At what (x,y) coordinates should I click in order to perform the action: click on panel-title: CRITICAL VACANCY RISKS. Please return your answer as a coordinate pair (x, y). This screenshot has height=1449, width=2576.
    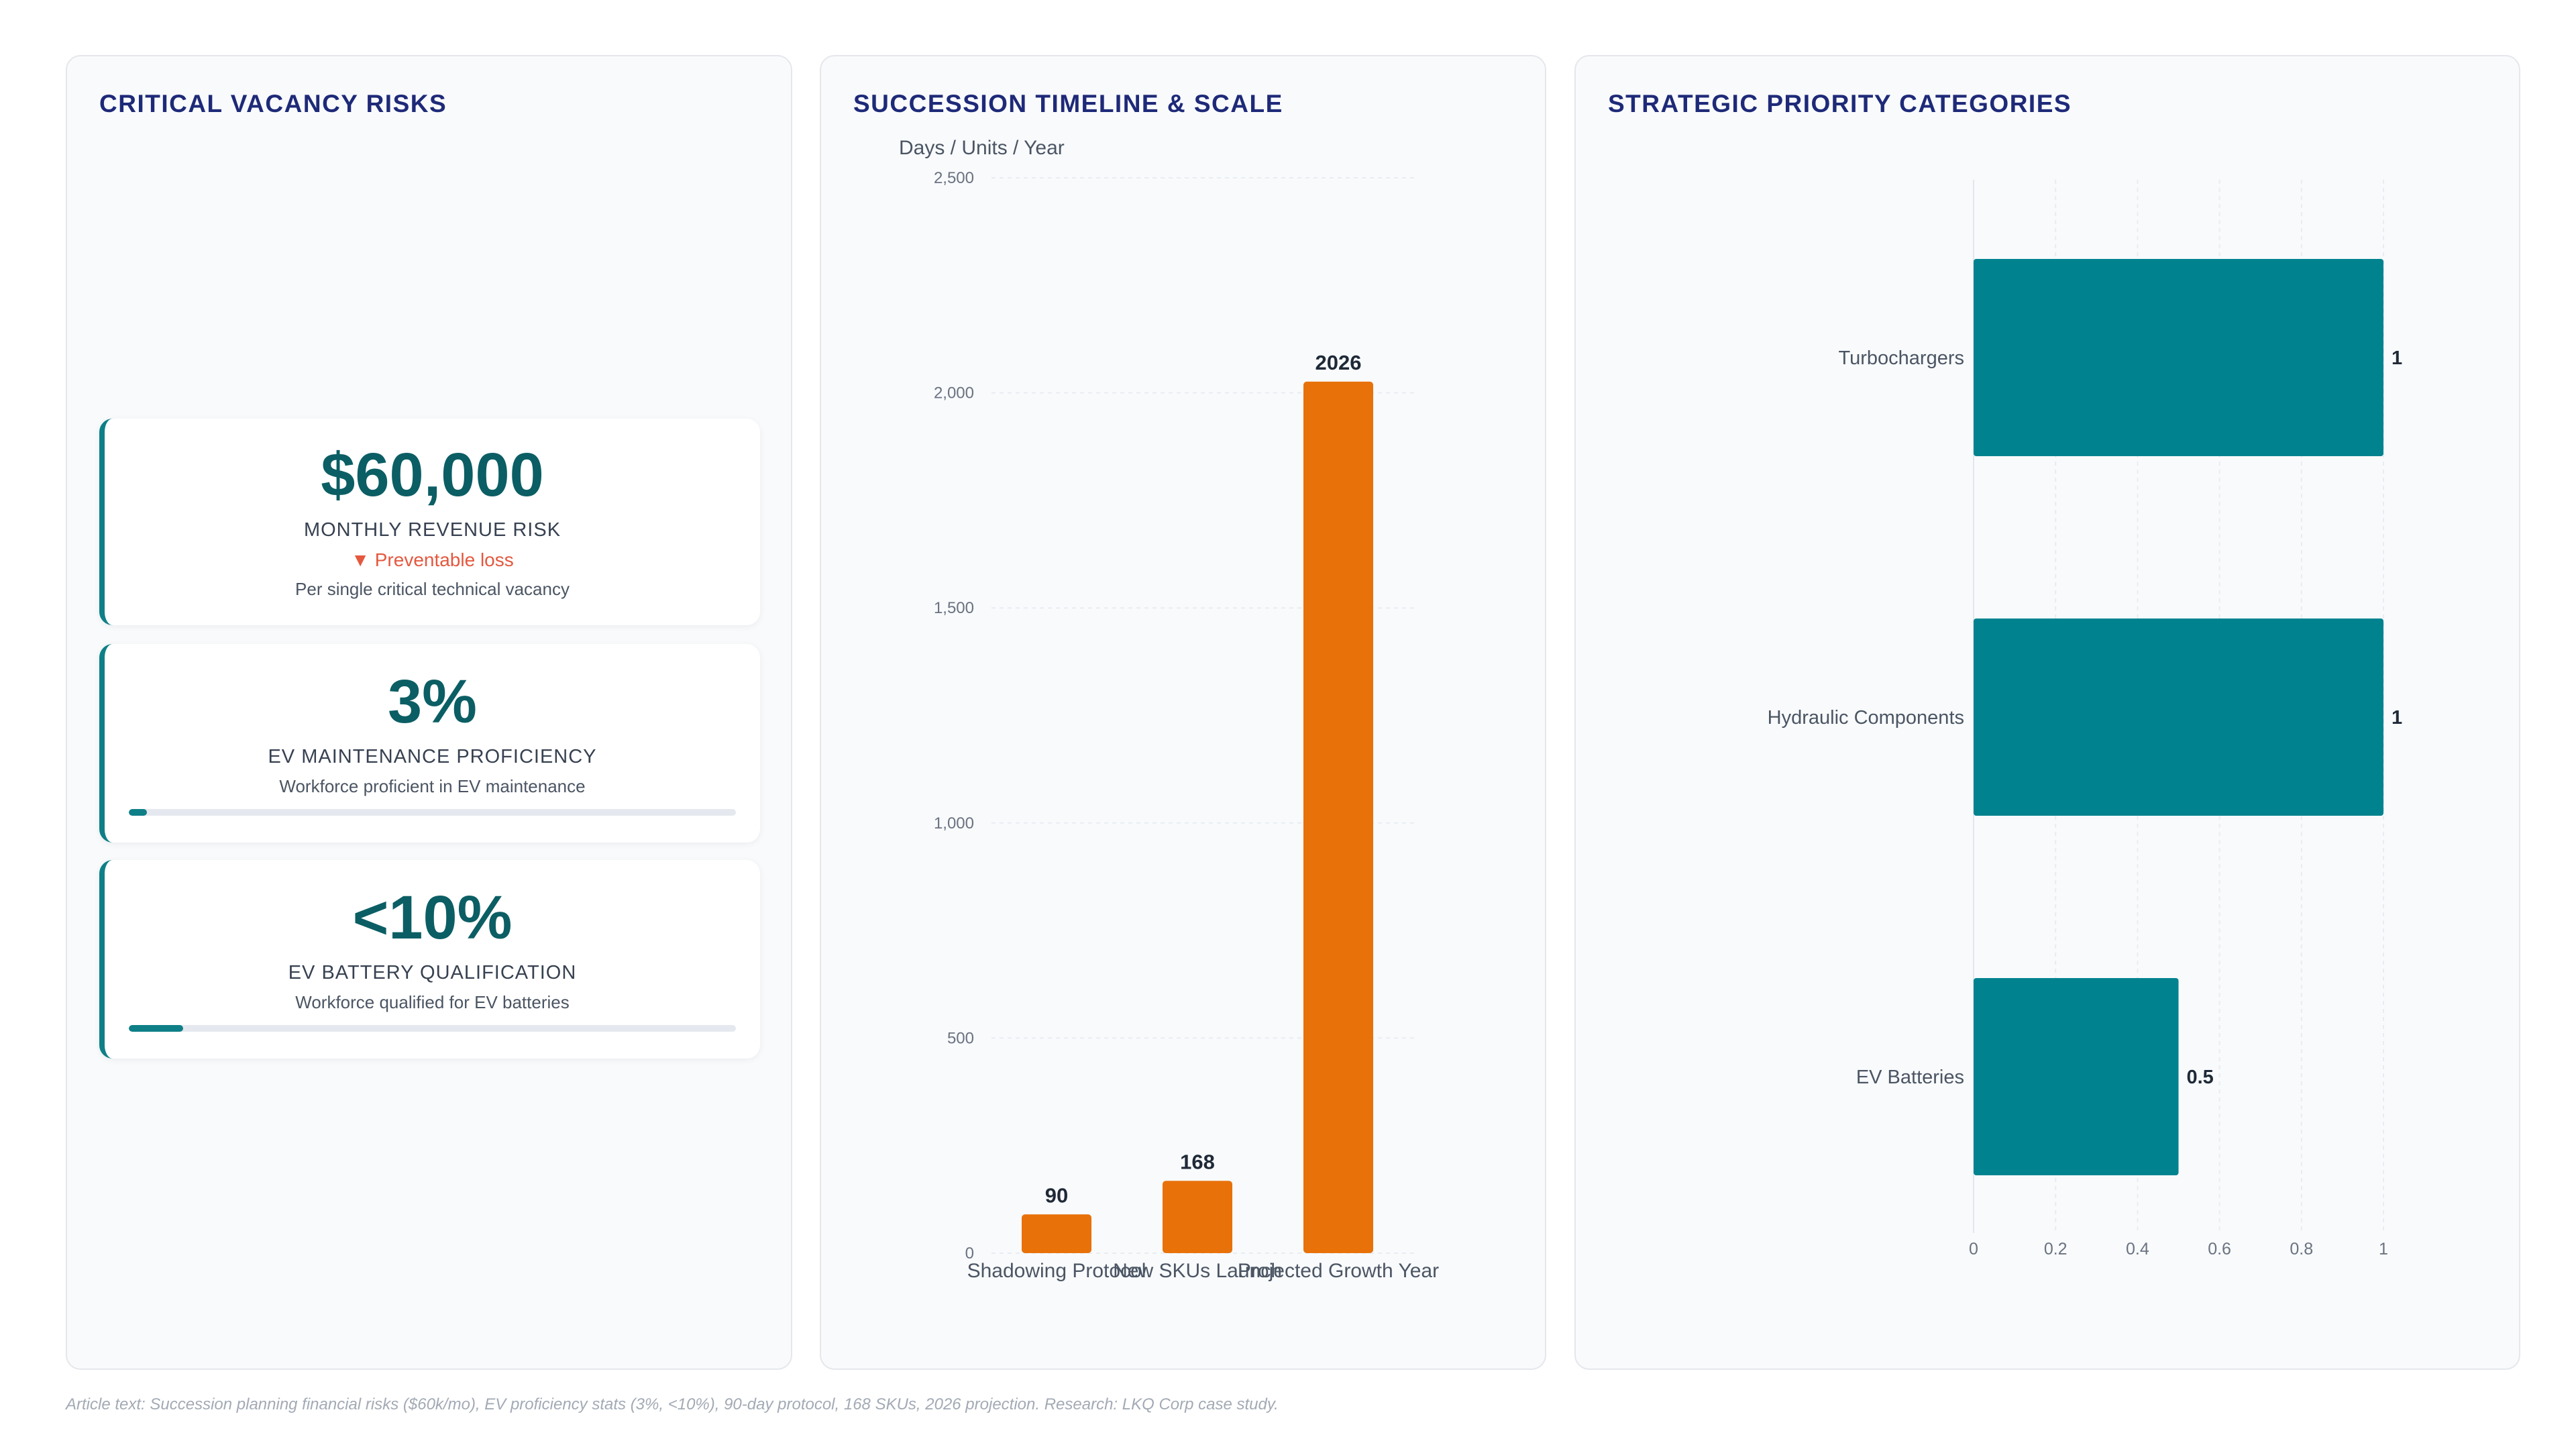
    Looking at the image, I should click on (273, 103).